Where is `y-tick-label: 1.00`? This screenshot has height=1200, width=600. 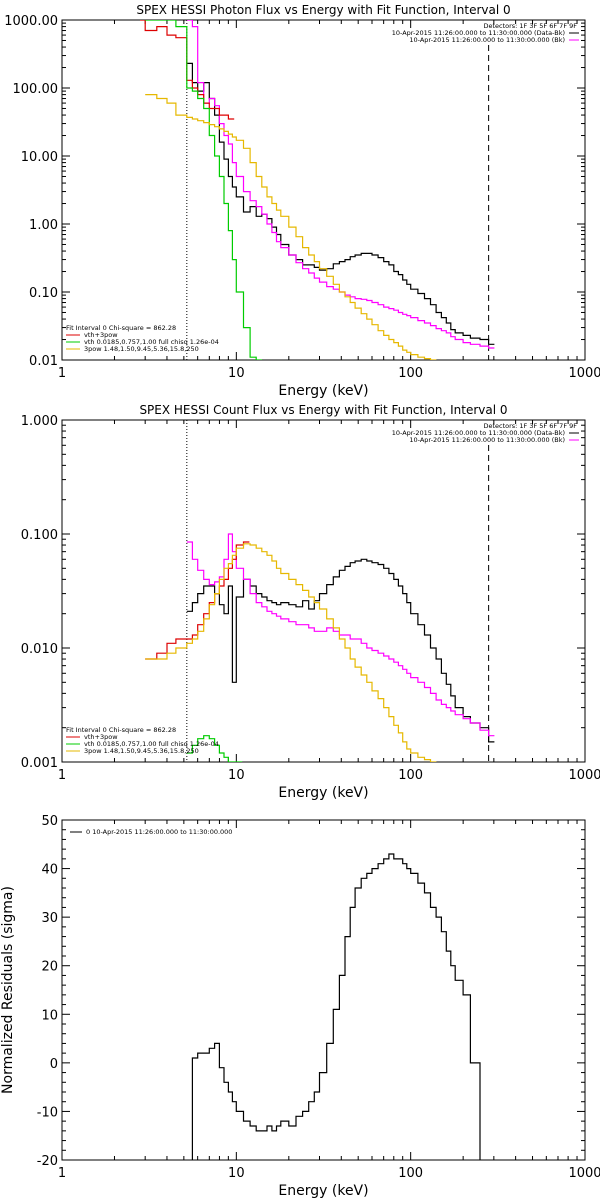 y-tick-label: 1.00 is located at coordinates (43, 225).